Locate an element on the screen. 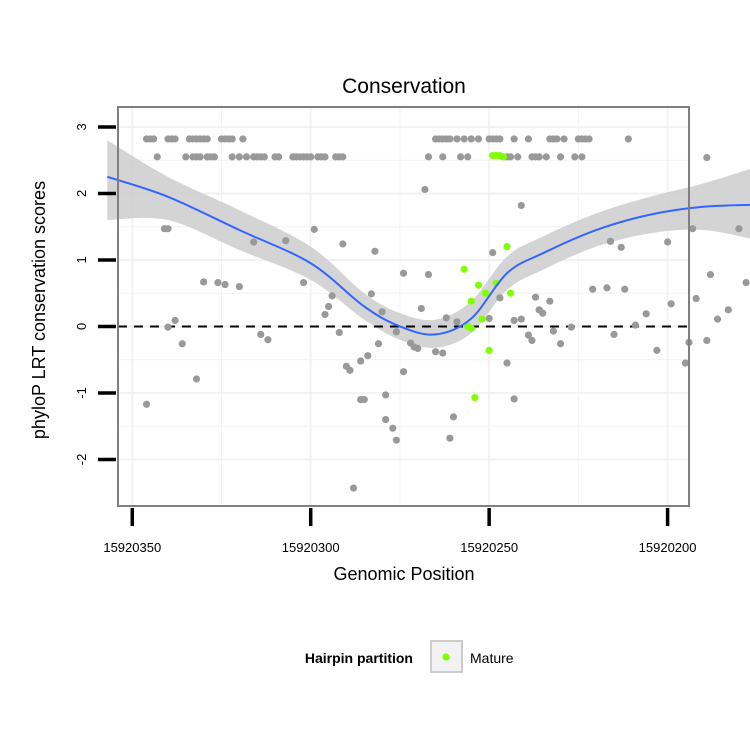  y-tick-label: -2 is located at coordinates (81, 460).